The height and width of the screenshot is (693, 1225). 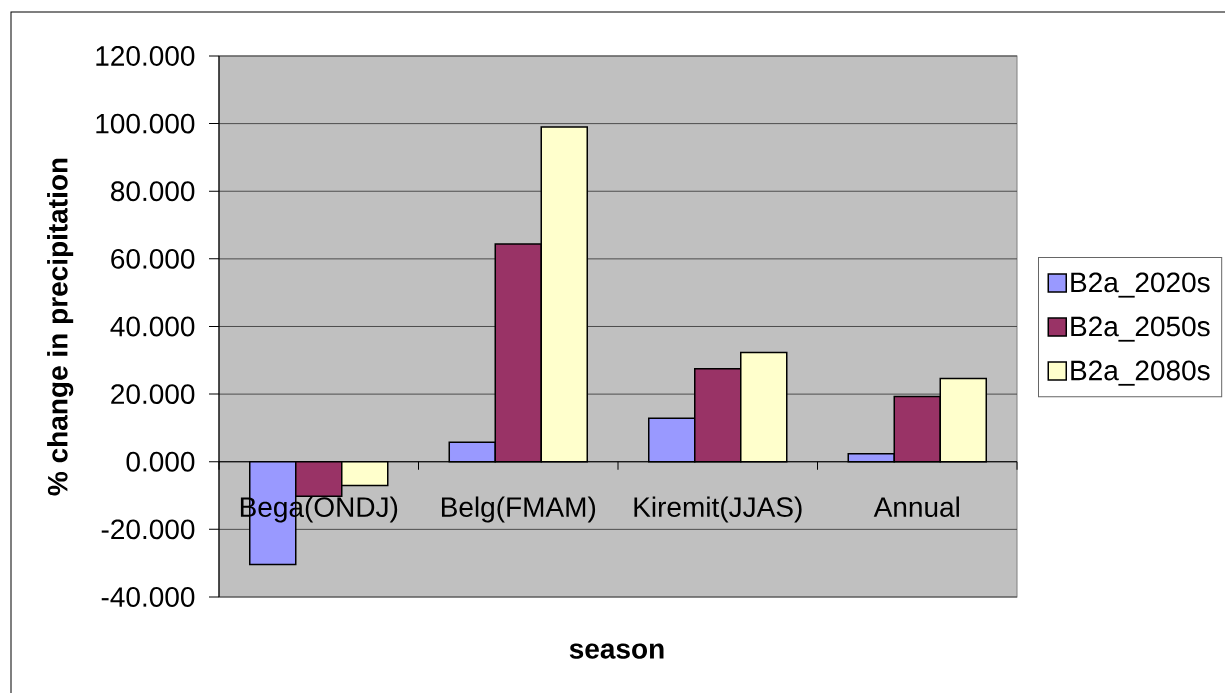 What do you see at coordinates (153, 191) in the screenshot?
I see `y-tick-label: 80.000` at bounding box center [153, 191].